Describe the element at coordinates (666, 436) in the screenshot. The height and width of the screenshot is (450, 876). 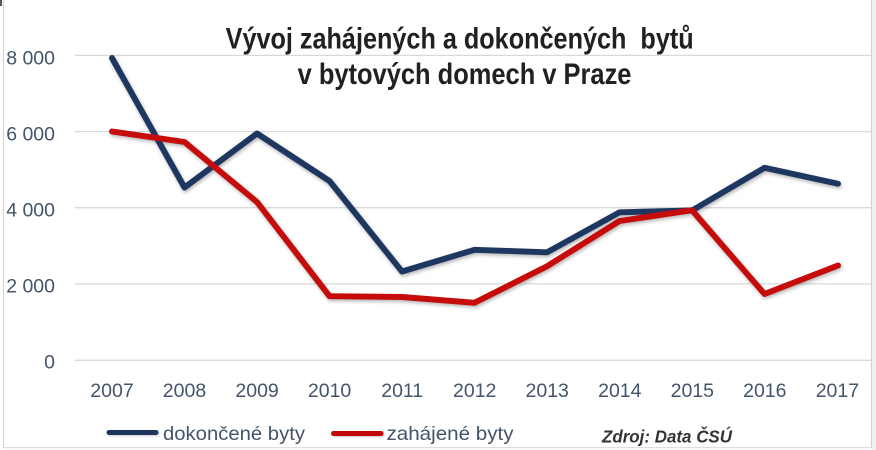
I see `svg-text: Zdroj: Data ČSÚ` at that location.